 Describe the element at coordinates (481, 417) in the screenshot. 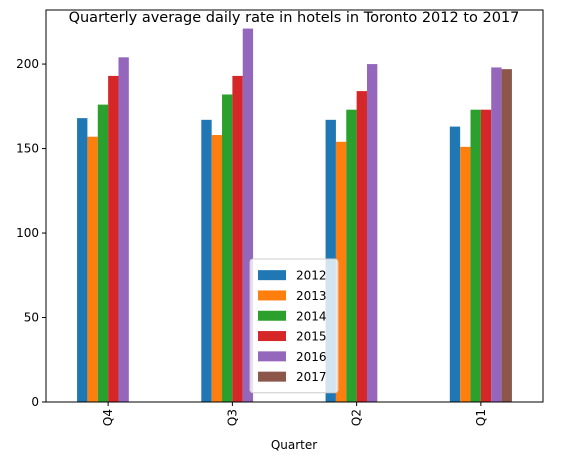

I see `x-tick-label-Q1: Q1` at that location.